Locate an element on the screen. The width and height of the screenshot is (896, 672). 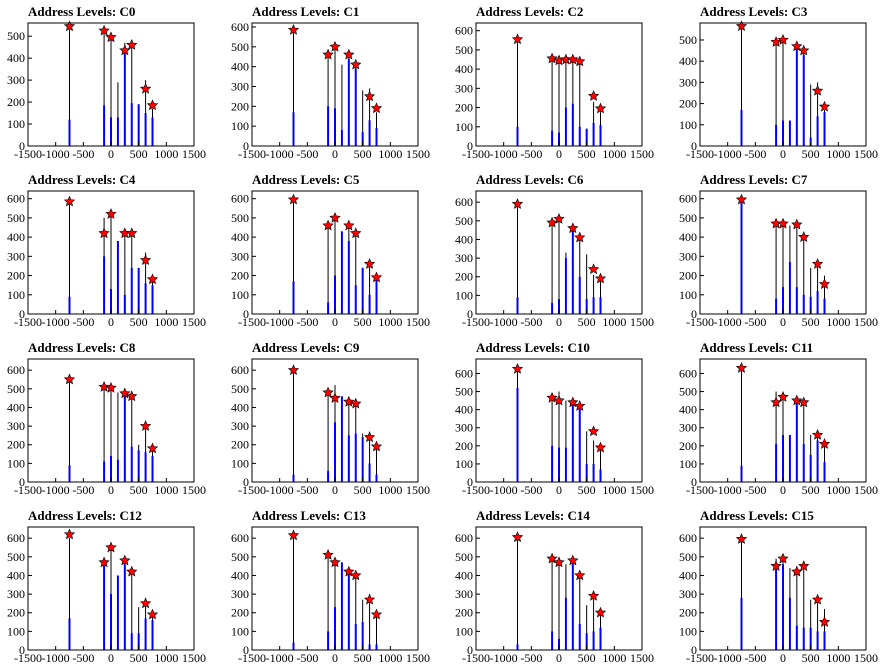
chart-title: Address Levels: C10 is located at coordinates (533, 347).